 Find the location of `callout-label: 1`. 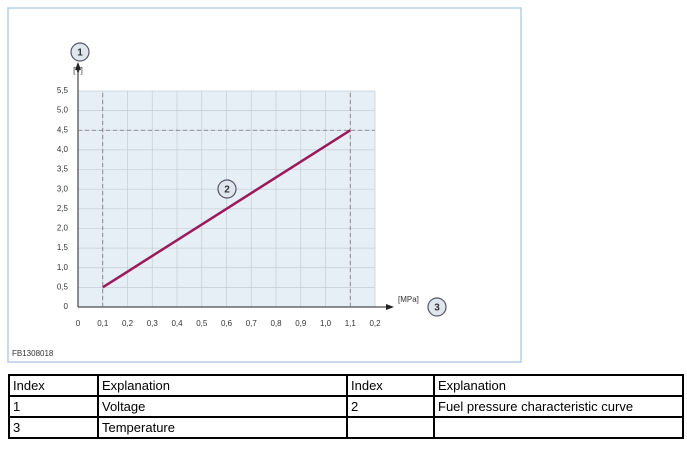

callout-label: 1 is located at coordinates (80, 53).